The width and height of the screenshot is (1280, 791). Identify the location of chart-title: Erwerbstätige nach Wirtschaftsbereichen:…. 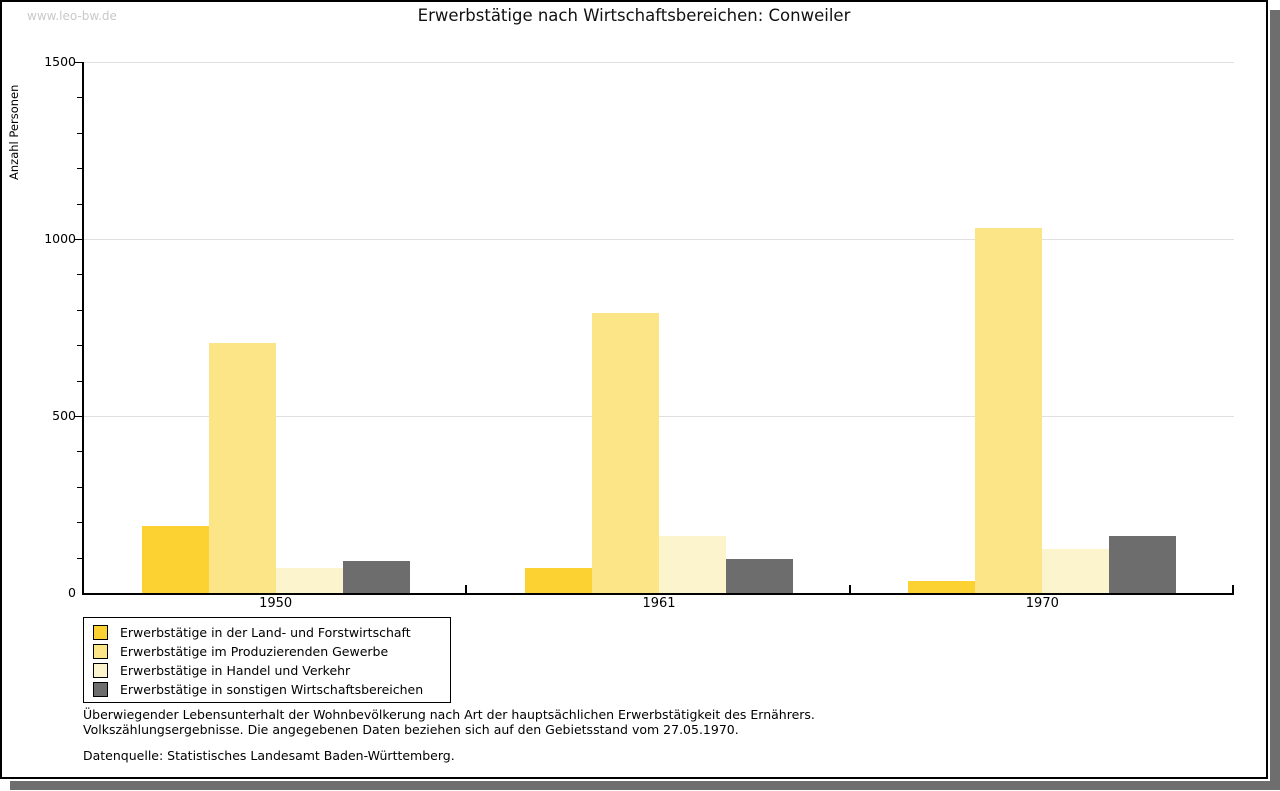
(634, 15).